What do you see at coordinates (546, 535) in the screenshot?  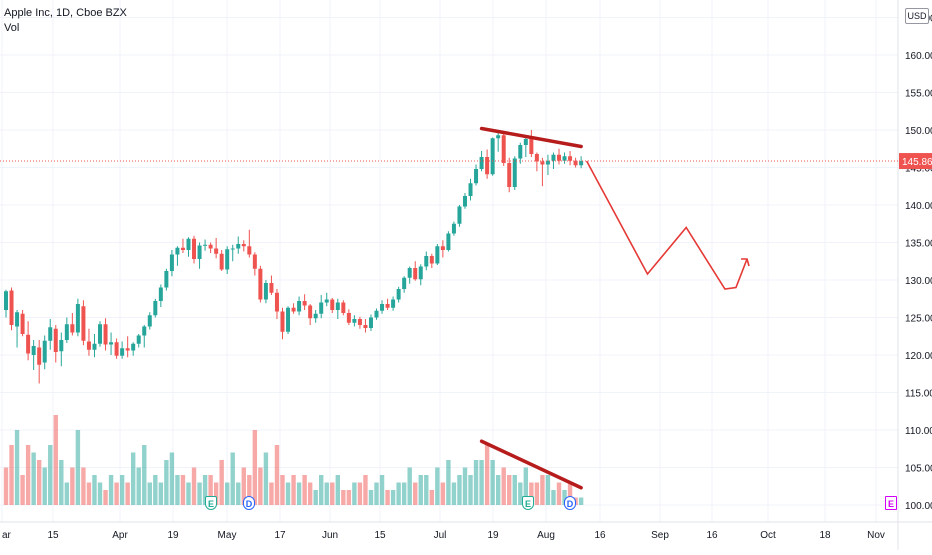 I see `time-tick-label: Aug` at bounding box center [546, 535].